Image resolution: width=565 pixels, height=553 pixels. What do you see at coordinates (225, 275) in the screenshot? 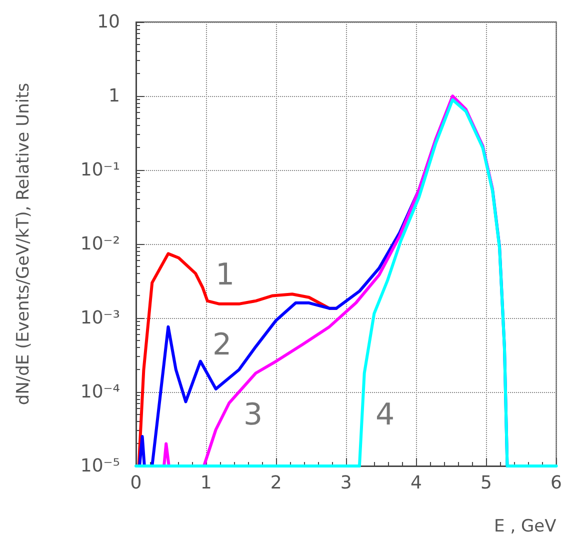
I see `series-label: 1` at bounding box center [225, 275].